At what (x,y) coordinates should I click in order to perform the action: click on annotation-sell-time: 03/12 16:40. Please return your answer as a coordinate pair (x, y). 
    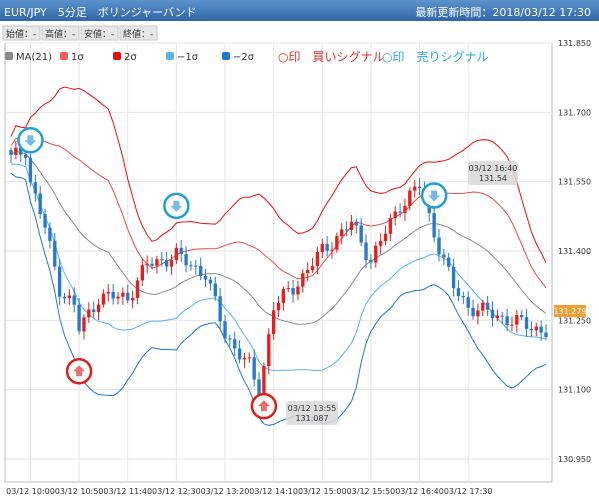
    Looking at the image, I should click on (493, 168).